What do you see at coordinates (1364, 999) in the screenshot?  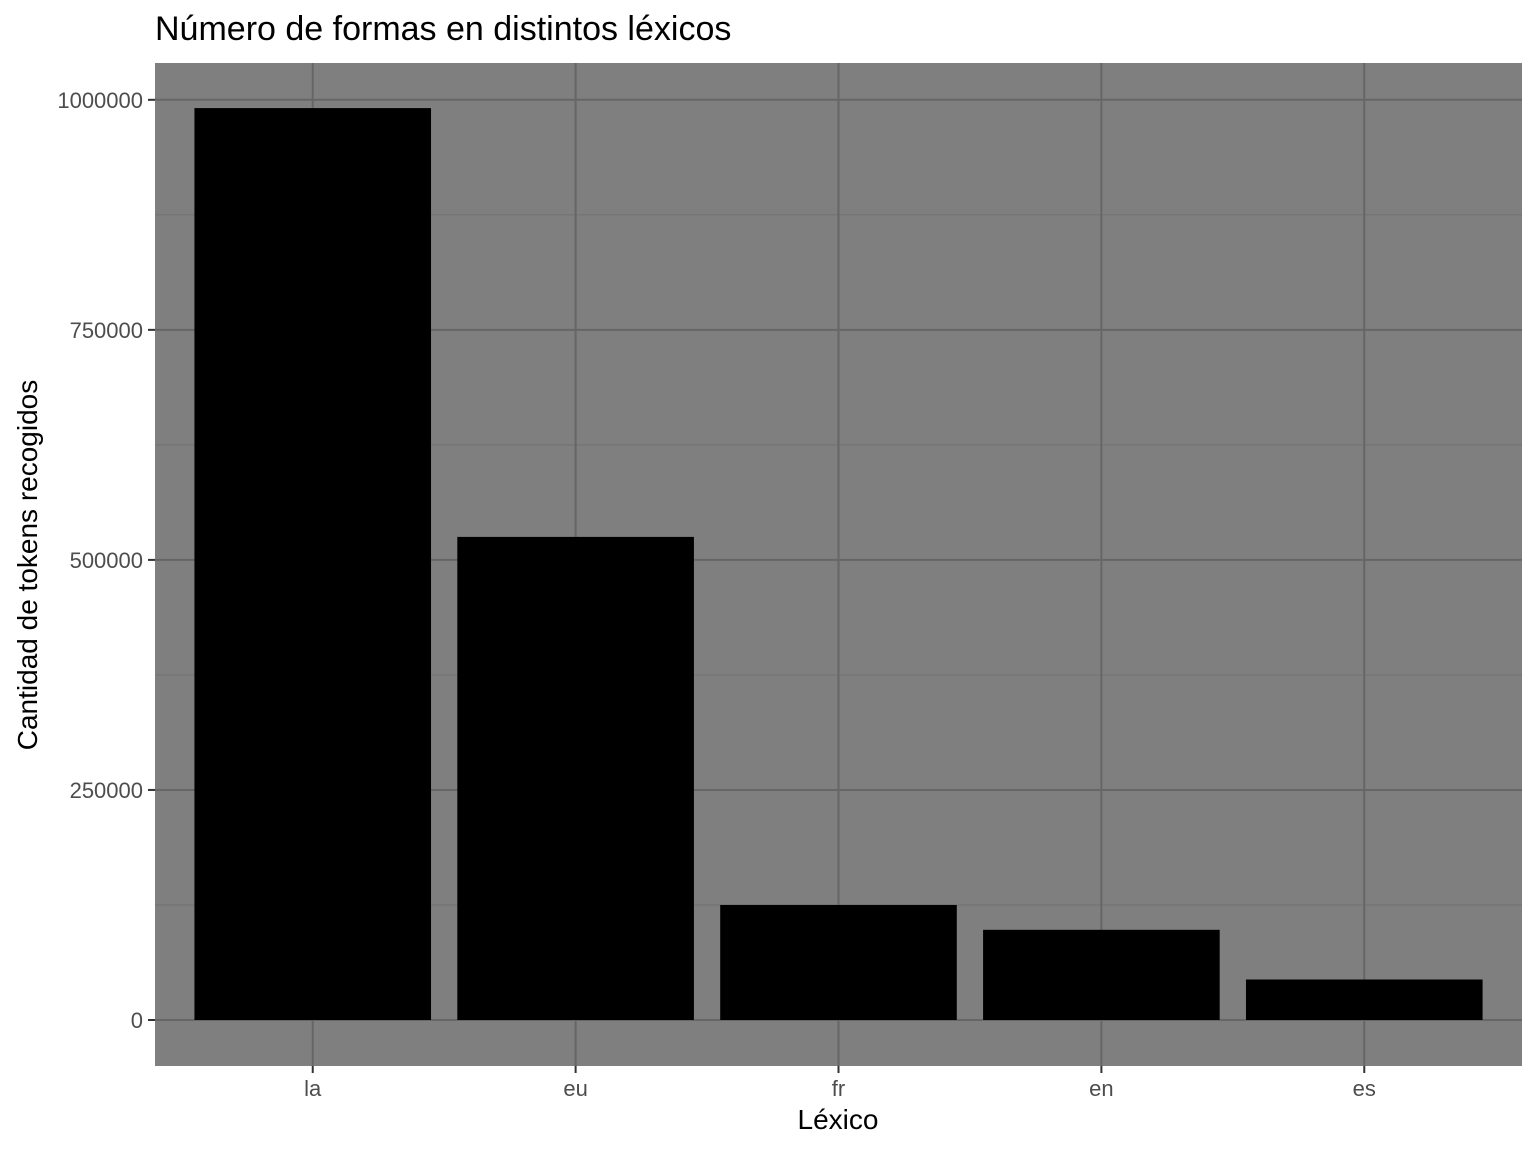 I see `bar-es` at bounding box center [1364, 999].